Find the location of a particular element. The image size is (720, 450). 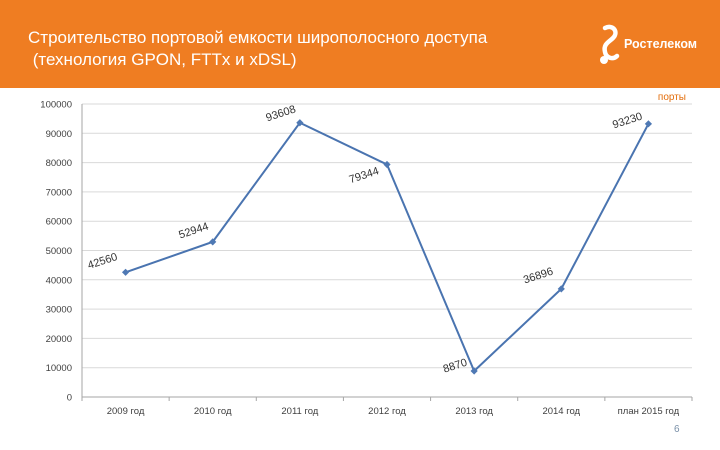

y-tick-label: 80000 is located at coordinates (59, 163).